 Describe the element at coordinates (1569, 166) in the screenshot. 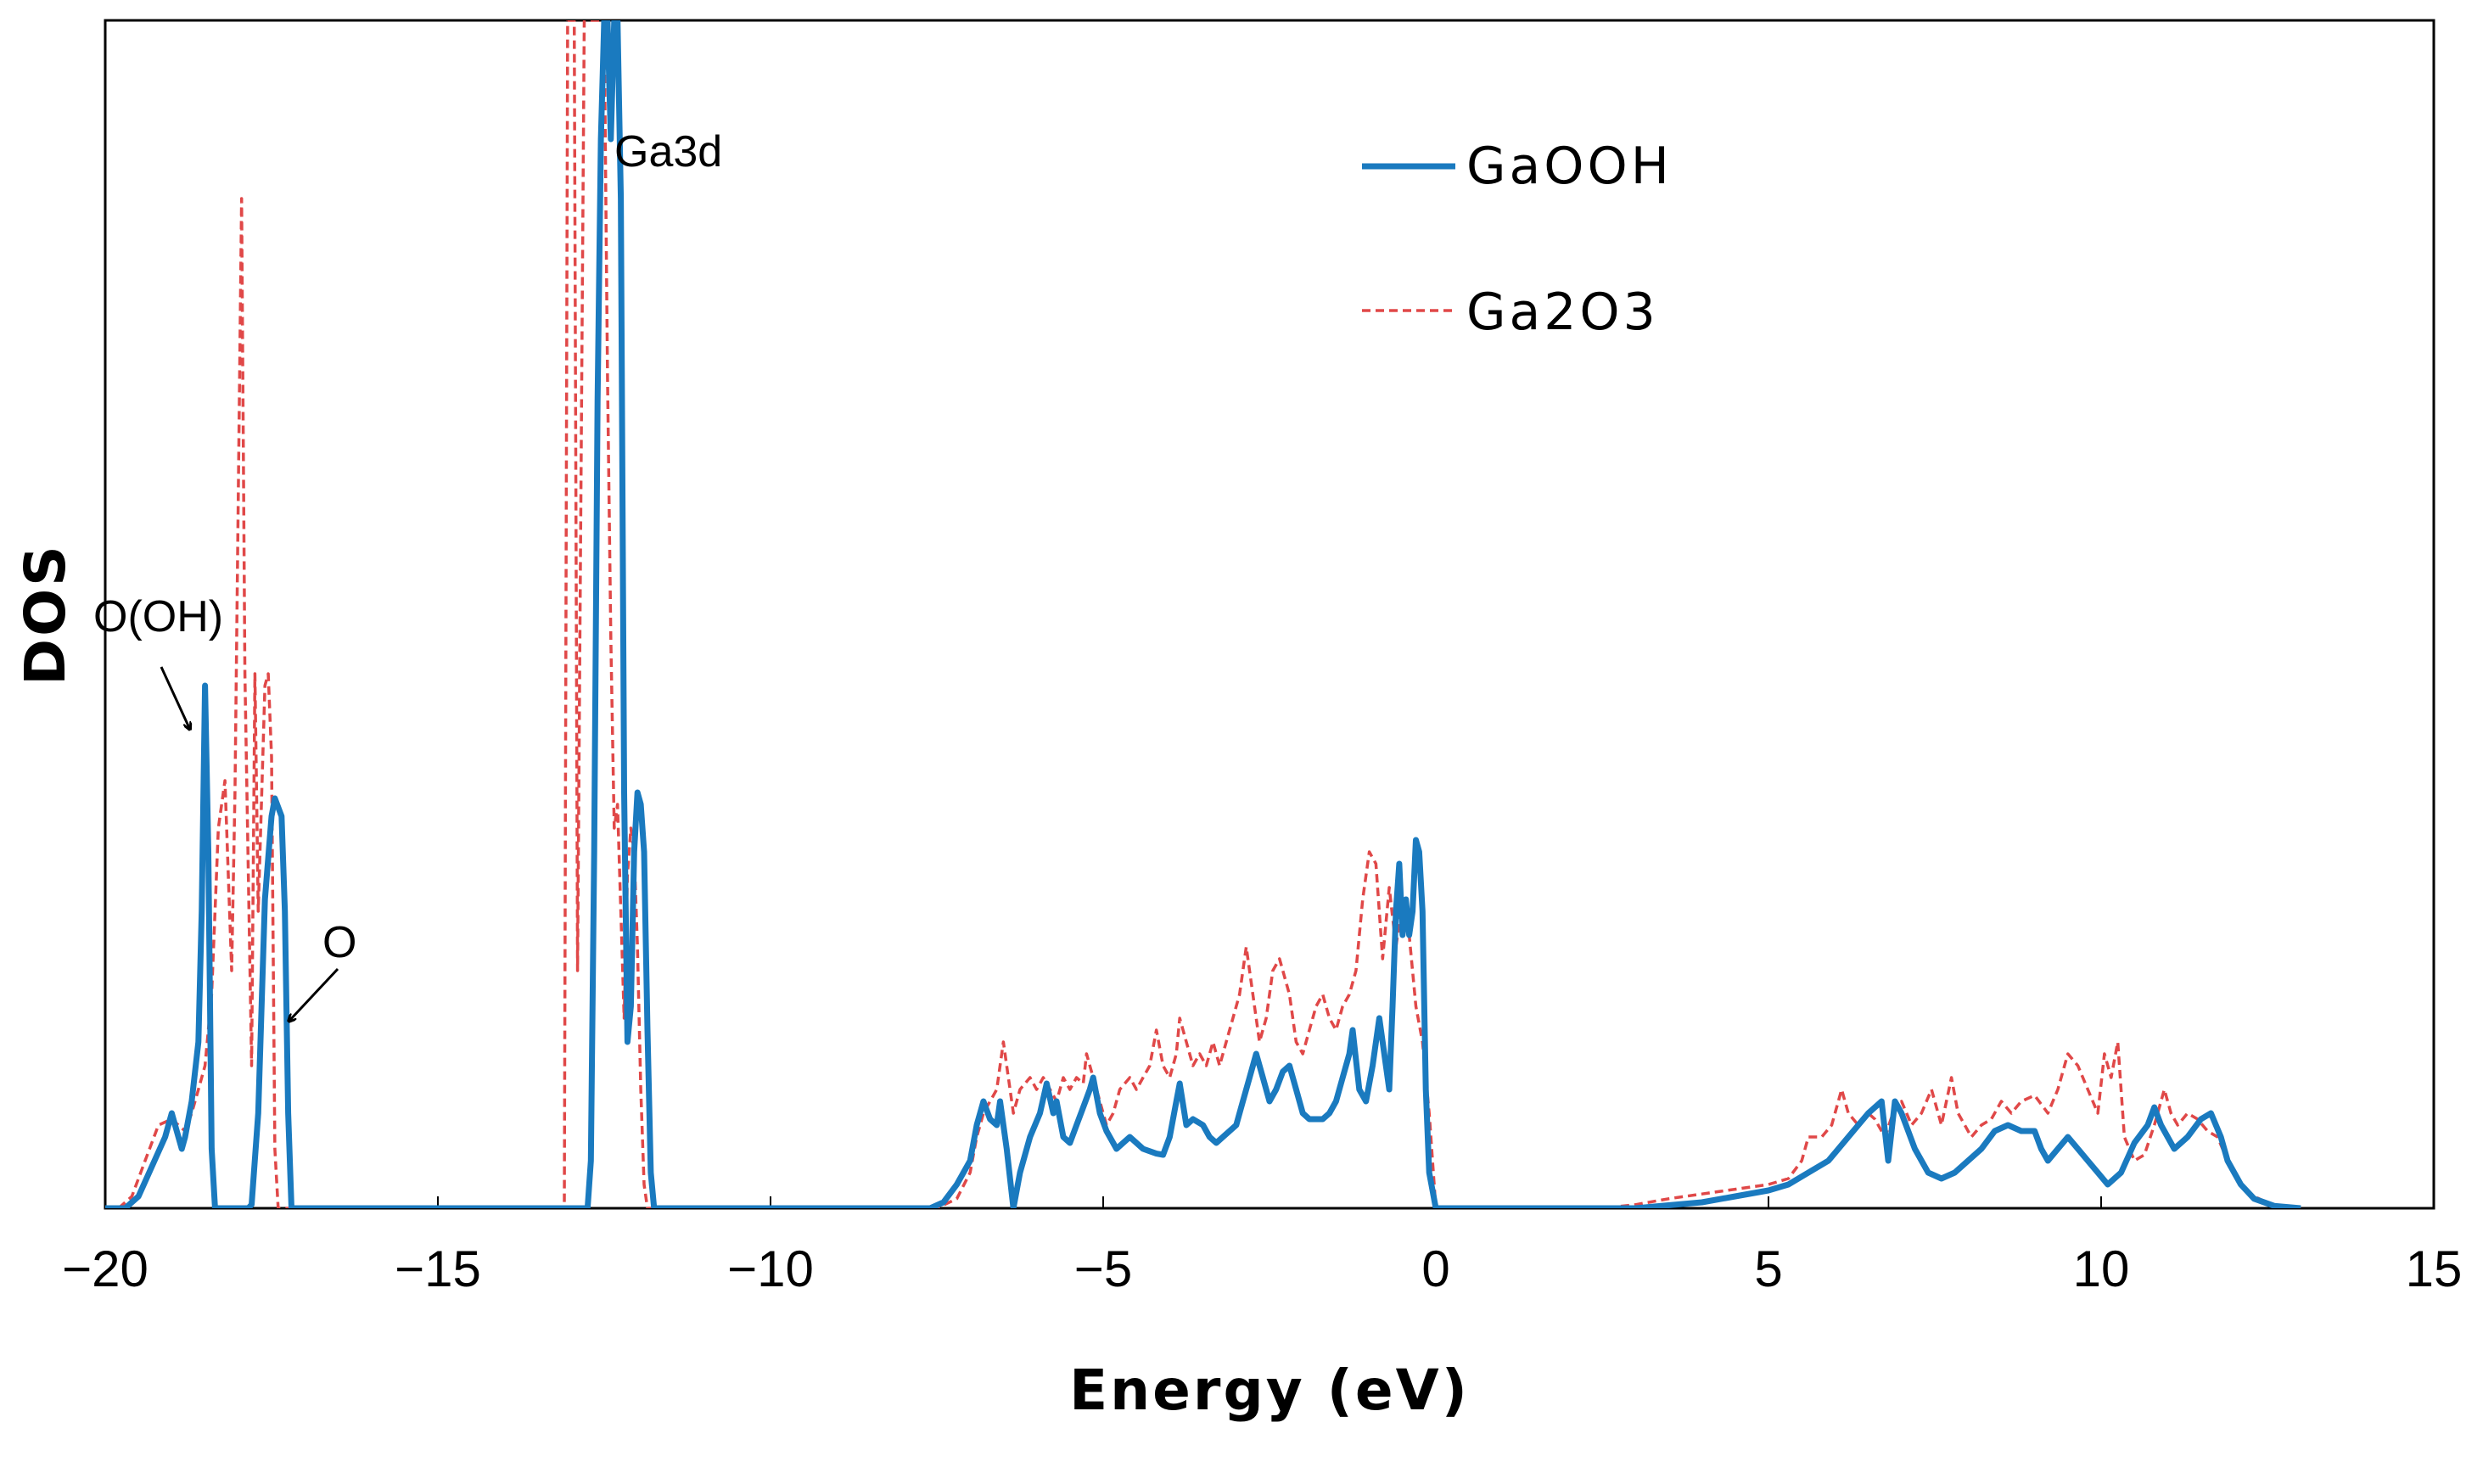

I see `legend-label-gaooh: GaOOH` at that location.